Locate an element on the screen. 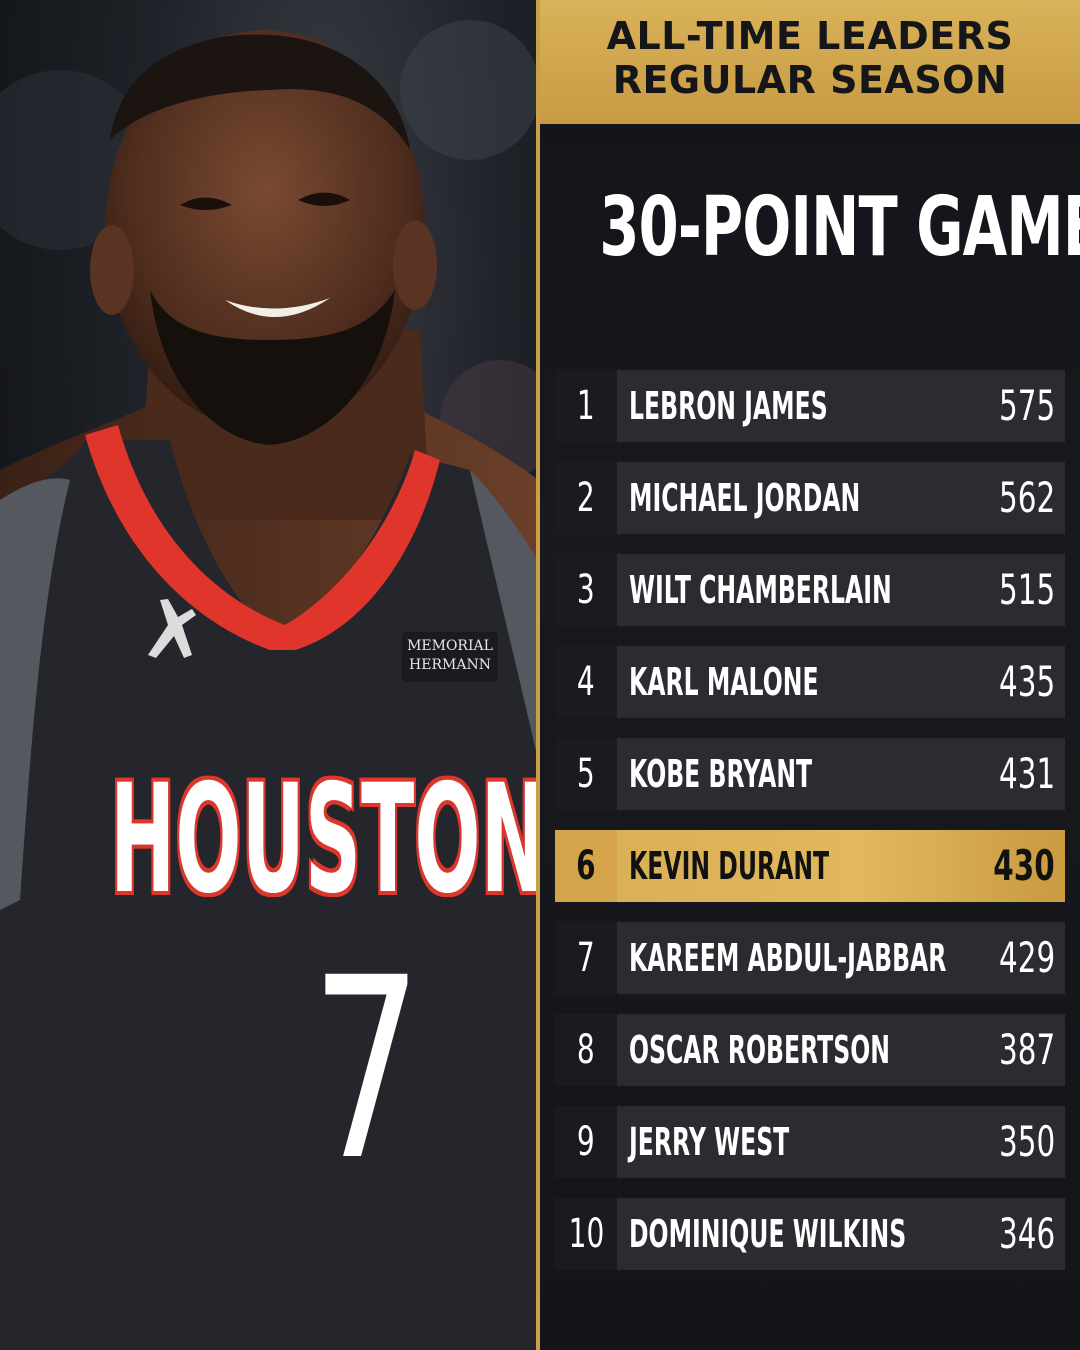 Image resolution: width=1080 pixels, height=1350 pixels. leader-value: 346 is located at coordinates (1026, 1233).